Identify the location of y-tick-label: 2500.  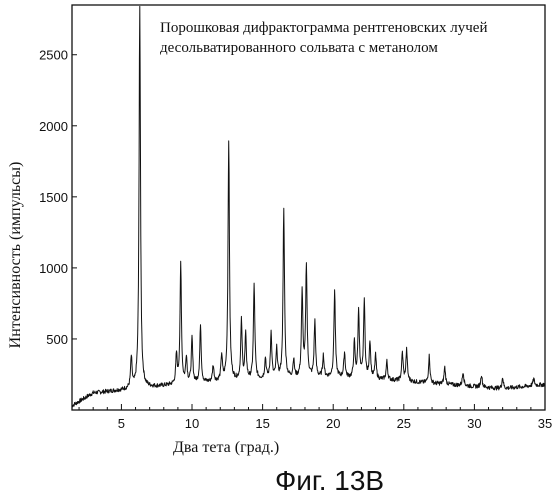
(53, 55).